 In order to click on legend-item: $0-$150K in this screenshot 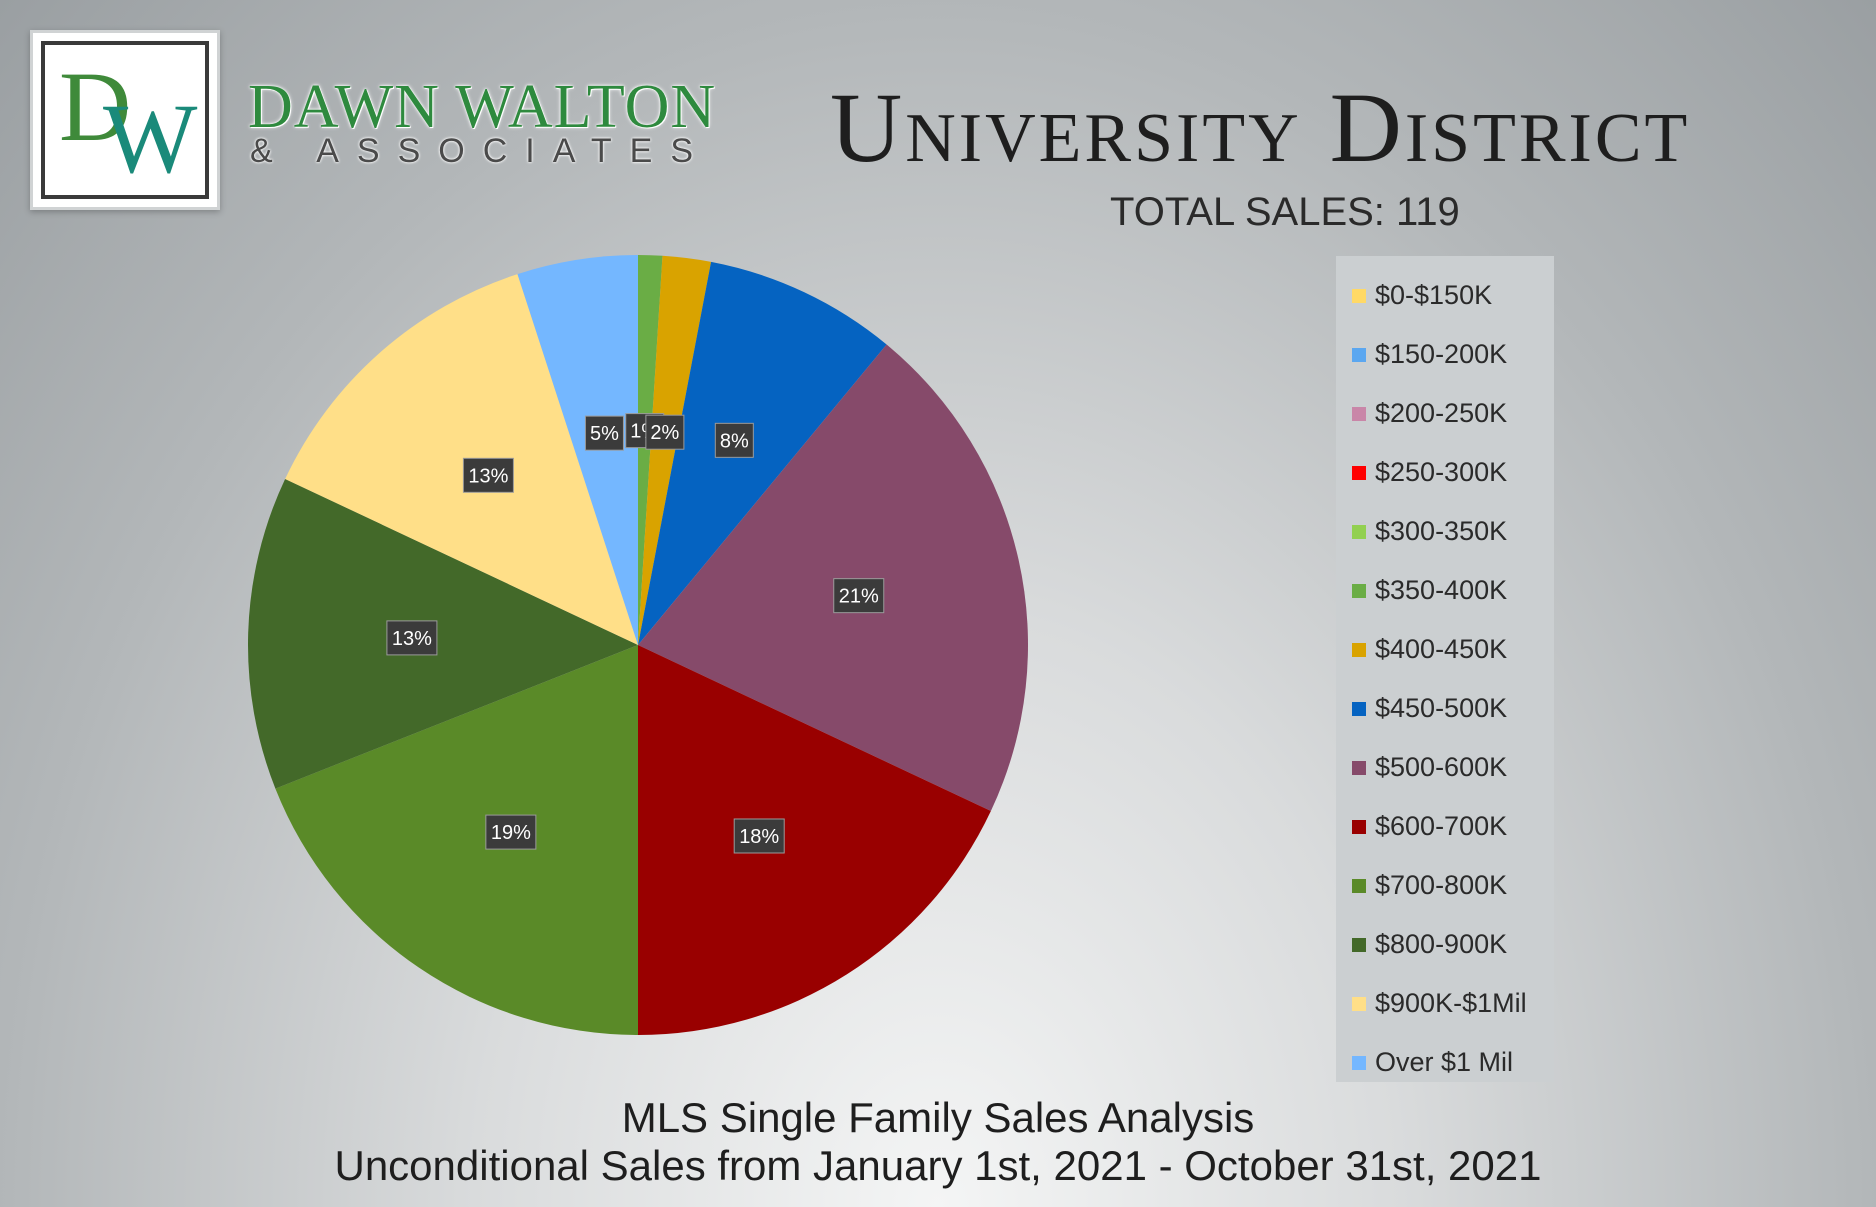, I will do `click(1445, 295)`.